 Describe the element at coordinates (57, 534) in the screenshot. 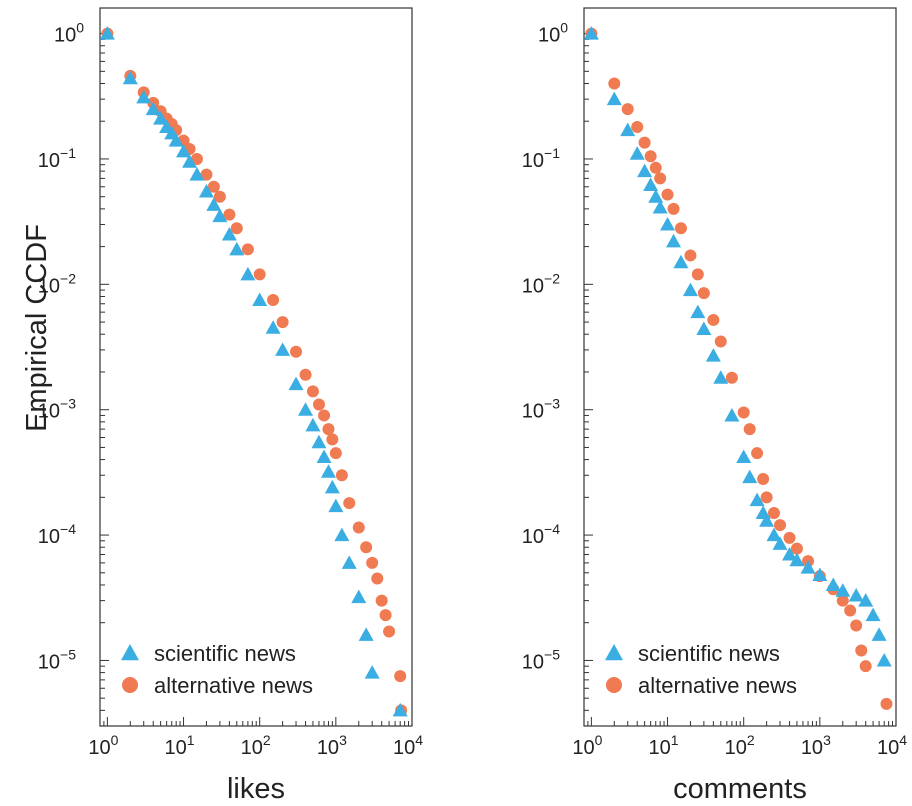

I see `y-tick-label: 10⁻⁴` at that location.